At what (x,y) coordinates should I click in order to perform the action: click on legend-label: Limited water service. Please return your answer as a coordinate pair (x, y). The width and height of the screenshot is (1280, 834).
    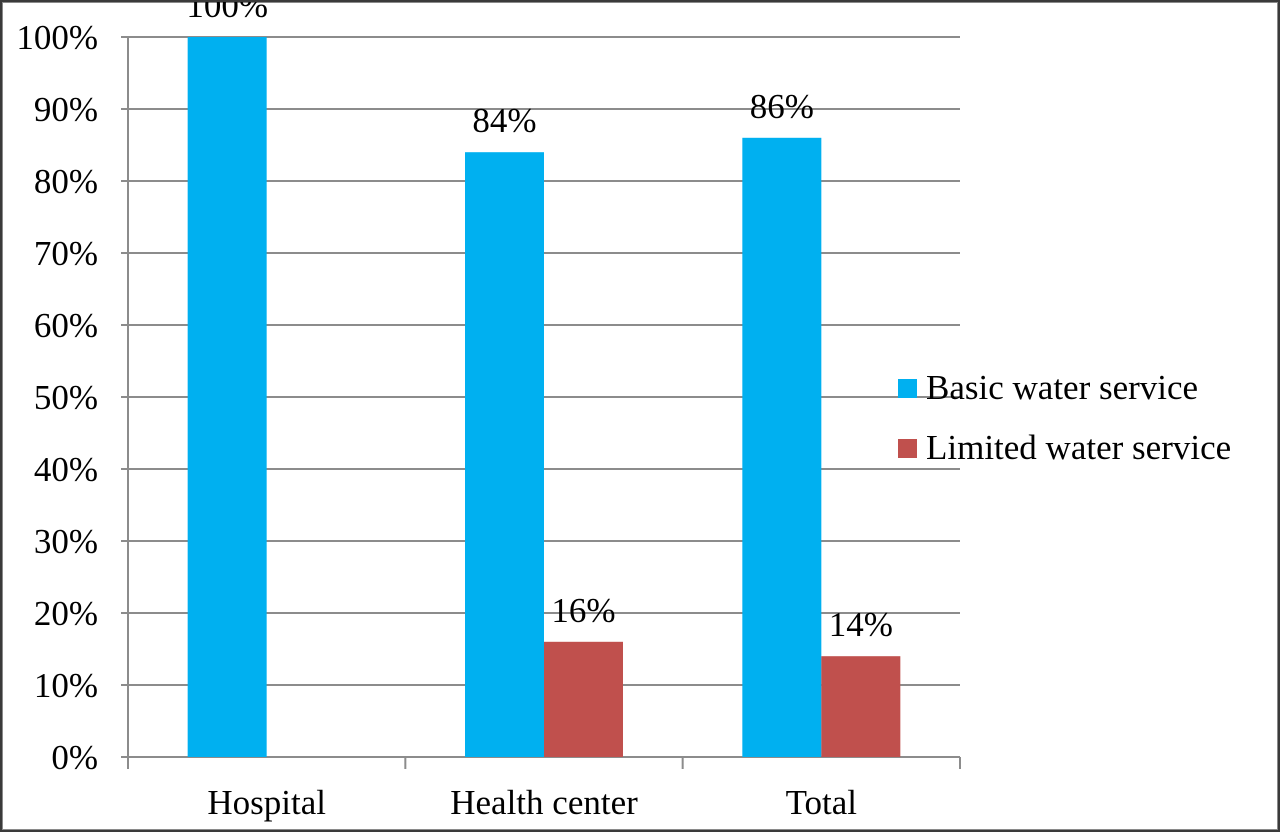
    Looking at the image, I should click on (1078, 447).